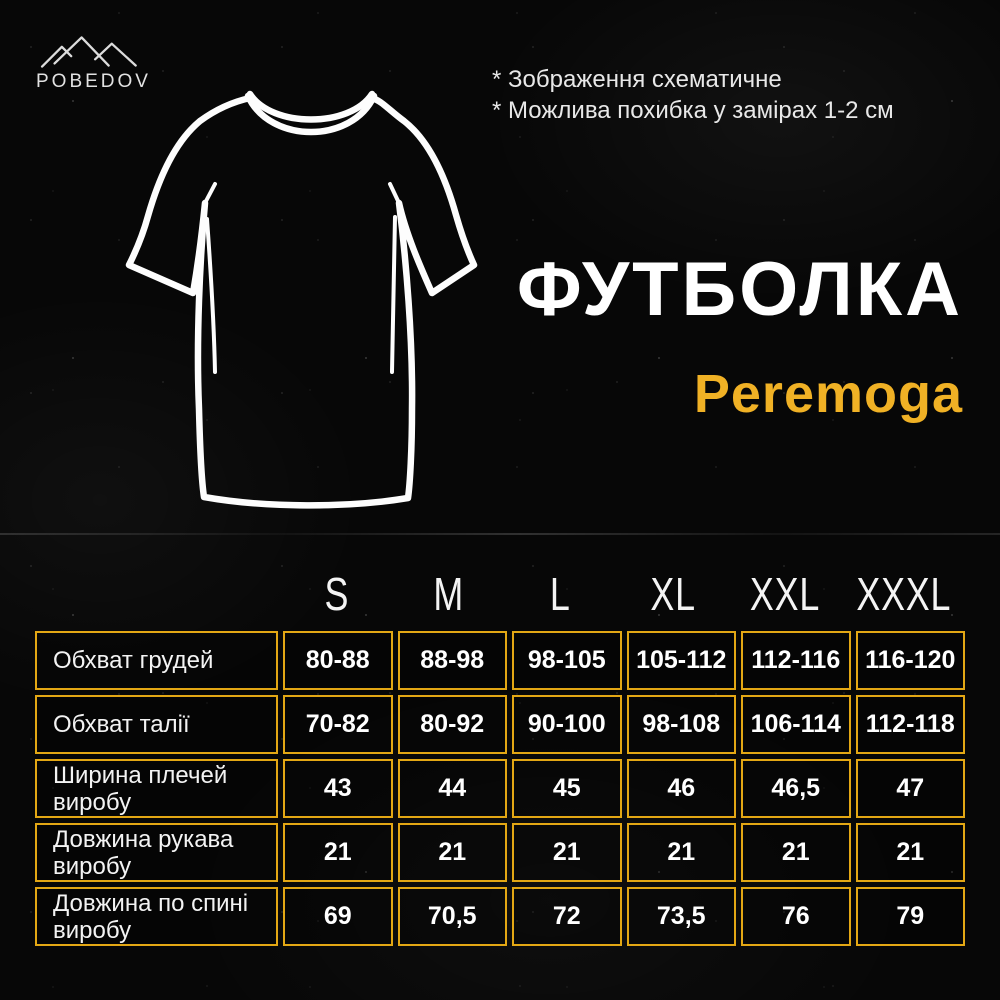 The width and height of the screenshot is (1000, 1000). I want to click on tshirt-outline-illustration, so click(301, 299).